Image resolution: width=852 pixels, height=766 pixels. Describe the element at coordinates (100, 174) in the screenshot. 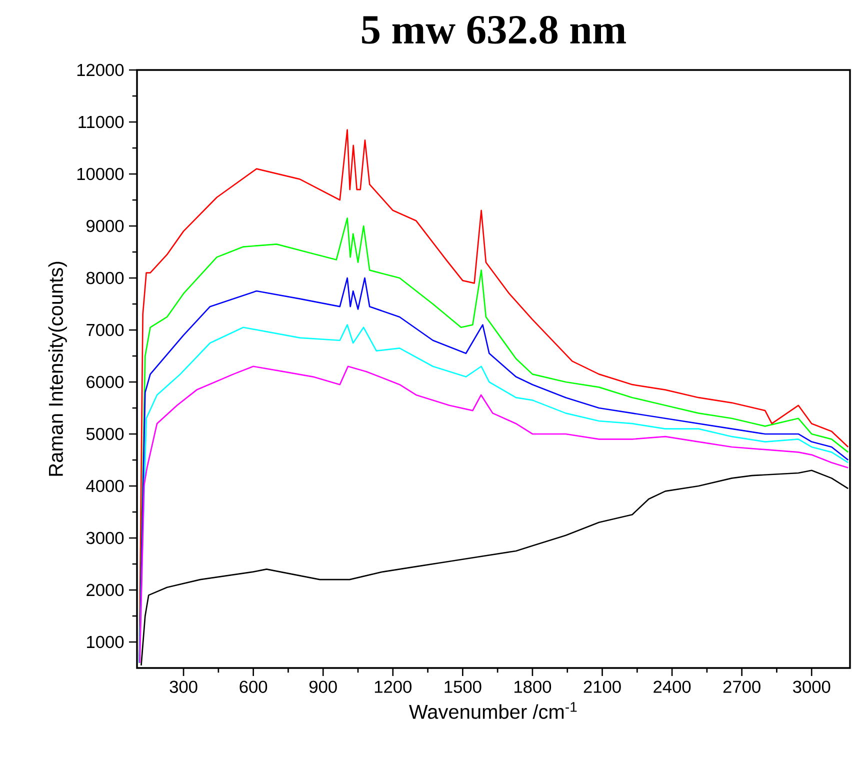

I see `y-tick-label: 10000` at that location.